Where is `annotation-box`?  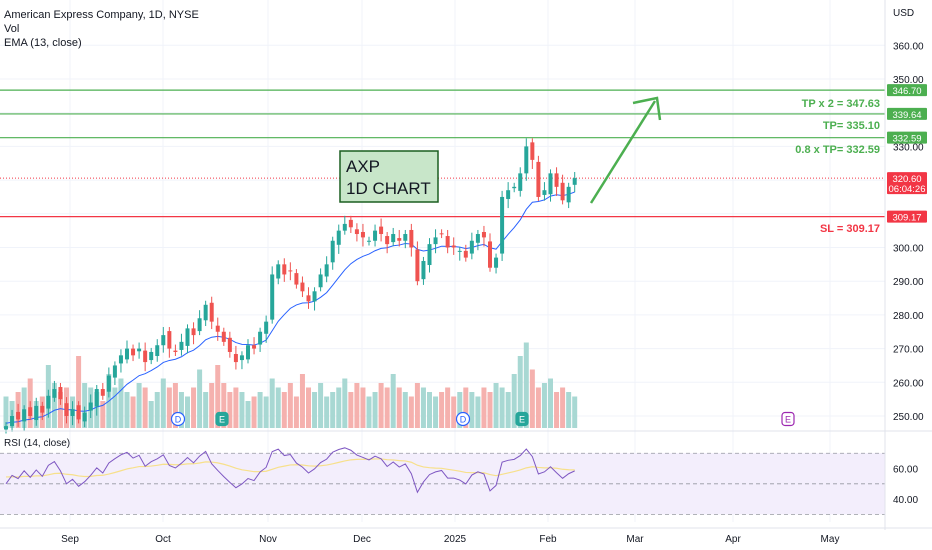
annotation-box is located at coordinates (389, 176).